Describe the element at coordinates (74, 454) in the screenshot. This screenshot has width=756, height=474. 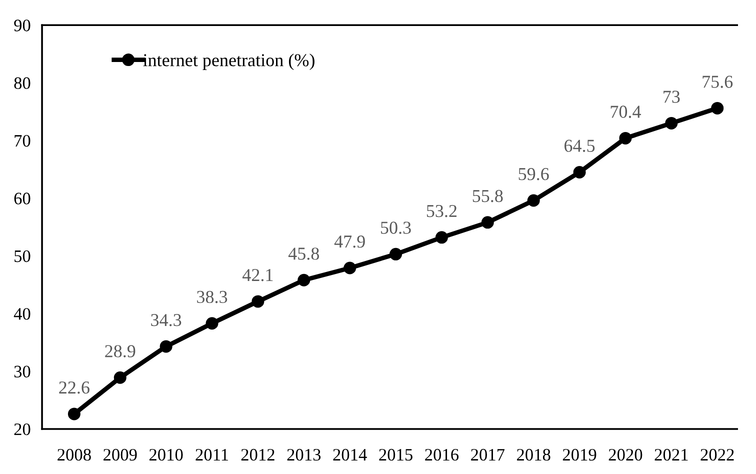
I see `x-tick-label: 2008` at that location.